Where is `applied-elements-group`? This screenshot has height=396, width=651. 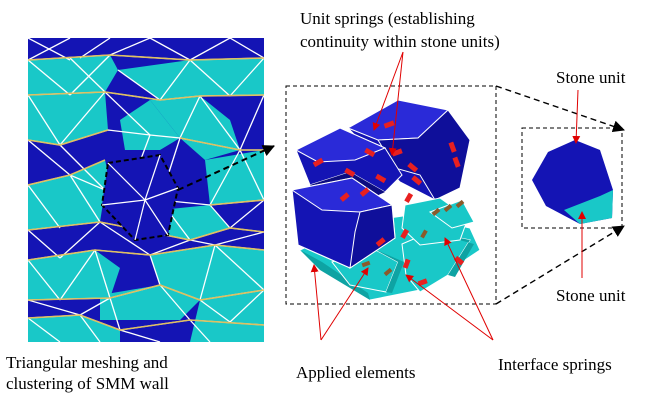 applied-elements-group is located at coordinates (385, 200).